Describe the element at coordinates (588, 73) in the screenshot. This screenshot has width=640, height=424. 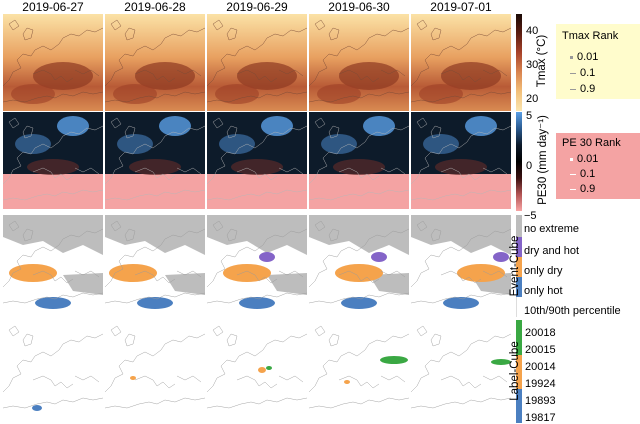
I see `tmax-rank-value-1: 0.1` at that location.